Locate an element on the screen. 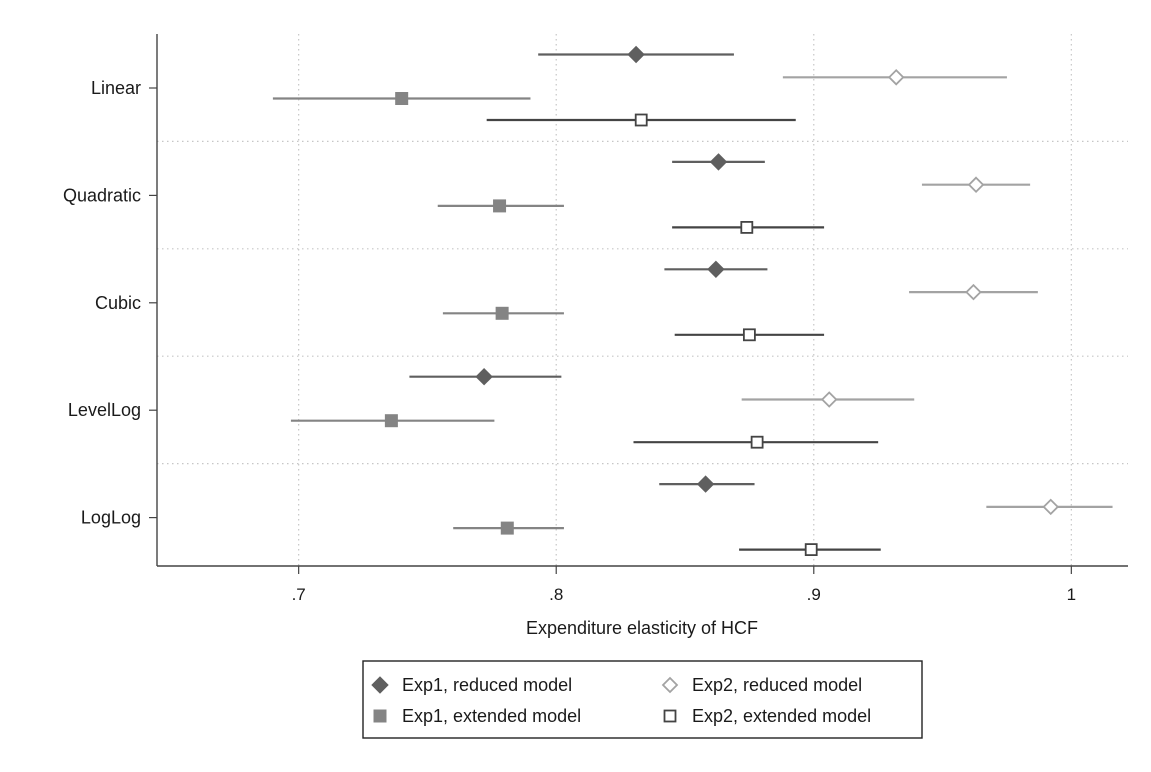 Image resolution: width=1151 pixels, height=772 pixels. y-ticks: Linear Quadratic Cubic LevelLog LogLog is located at coordinates (110, 303).